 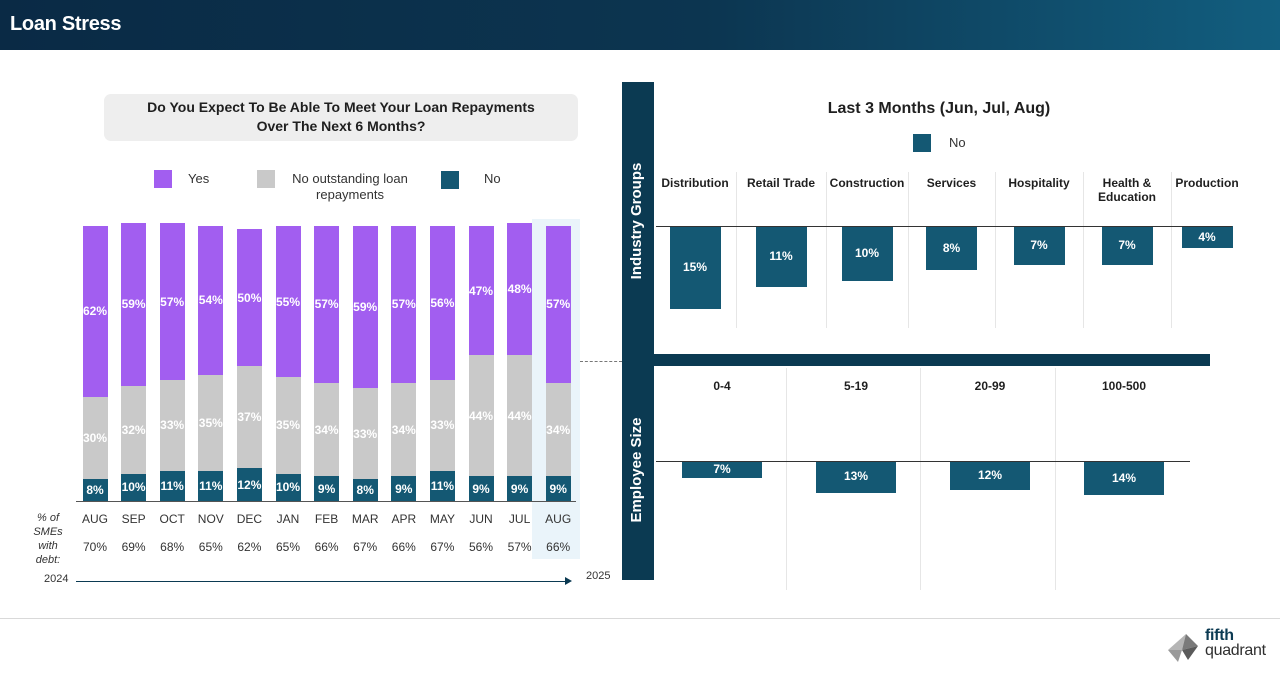 What do you see at coordinates (481, 547) in the screenshot?
I see `smes-with-debt-value: 56%` at bounding box center [481, 547].